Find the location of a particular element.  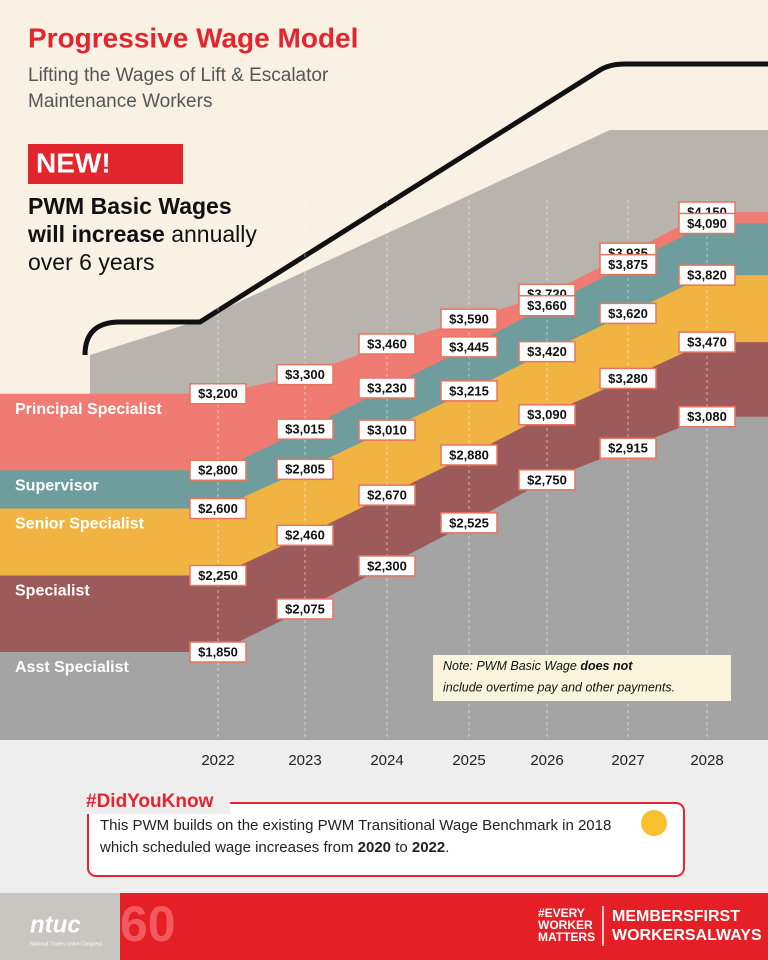

value-label: $2,300 is located at coordinates (387, 565).